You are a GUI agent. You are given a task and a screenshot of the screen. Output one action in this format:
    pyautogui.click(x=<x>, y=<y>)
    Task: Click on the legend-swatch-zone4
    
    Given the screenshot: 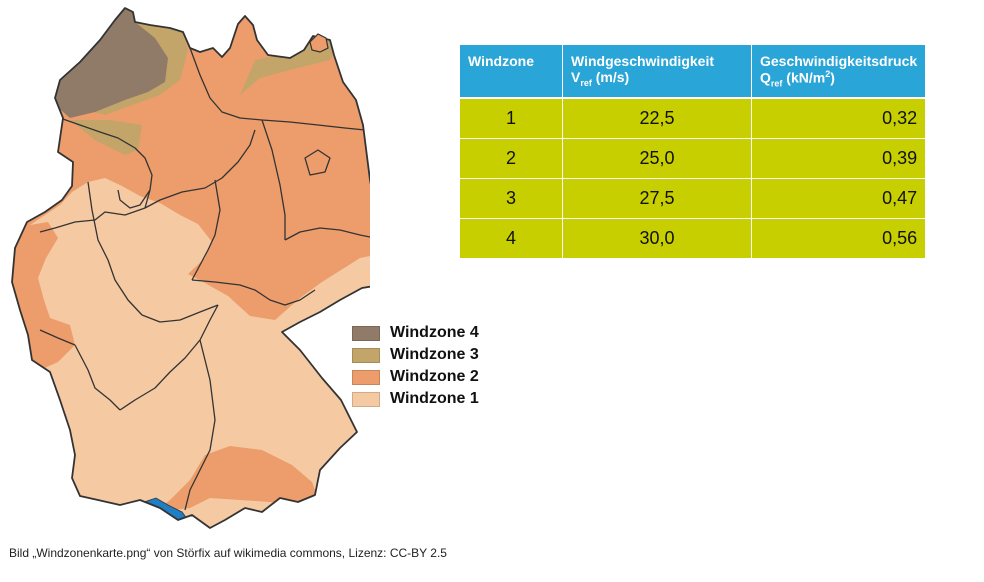 What is the action you would take?
    pyautogui.click(x=366, y=333)
    